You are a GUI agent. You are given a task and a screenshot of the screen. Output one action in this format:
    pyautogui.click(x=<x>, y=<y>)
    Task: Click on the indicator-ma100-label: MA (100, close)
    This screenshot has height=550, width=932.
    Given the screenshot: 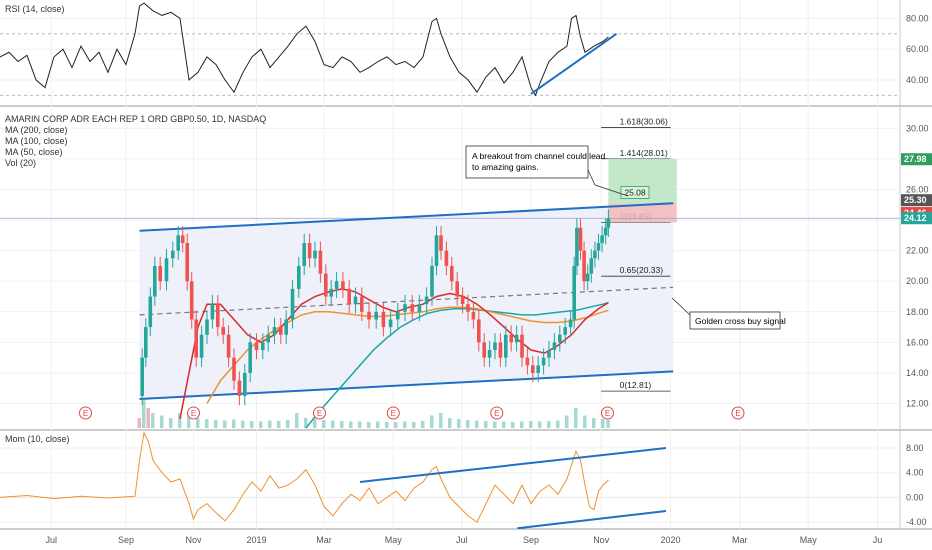 What is the action you would take?
    pyautogui.click(x=36, y=141)
    